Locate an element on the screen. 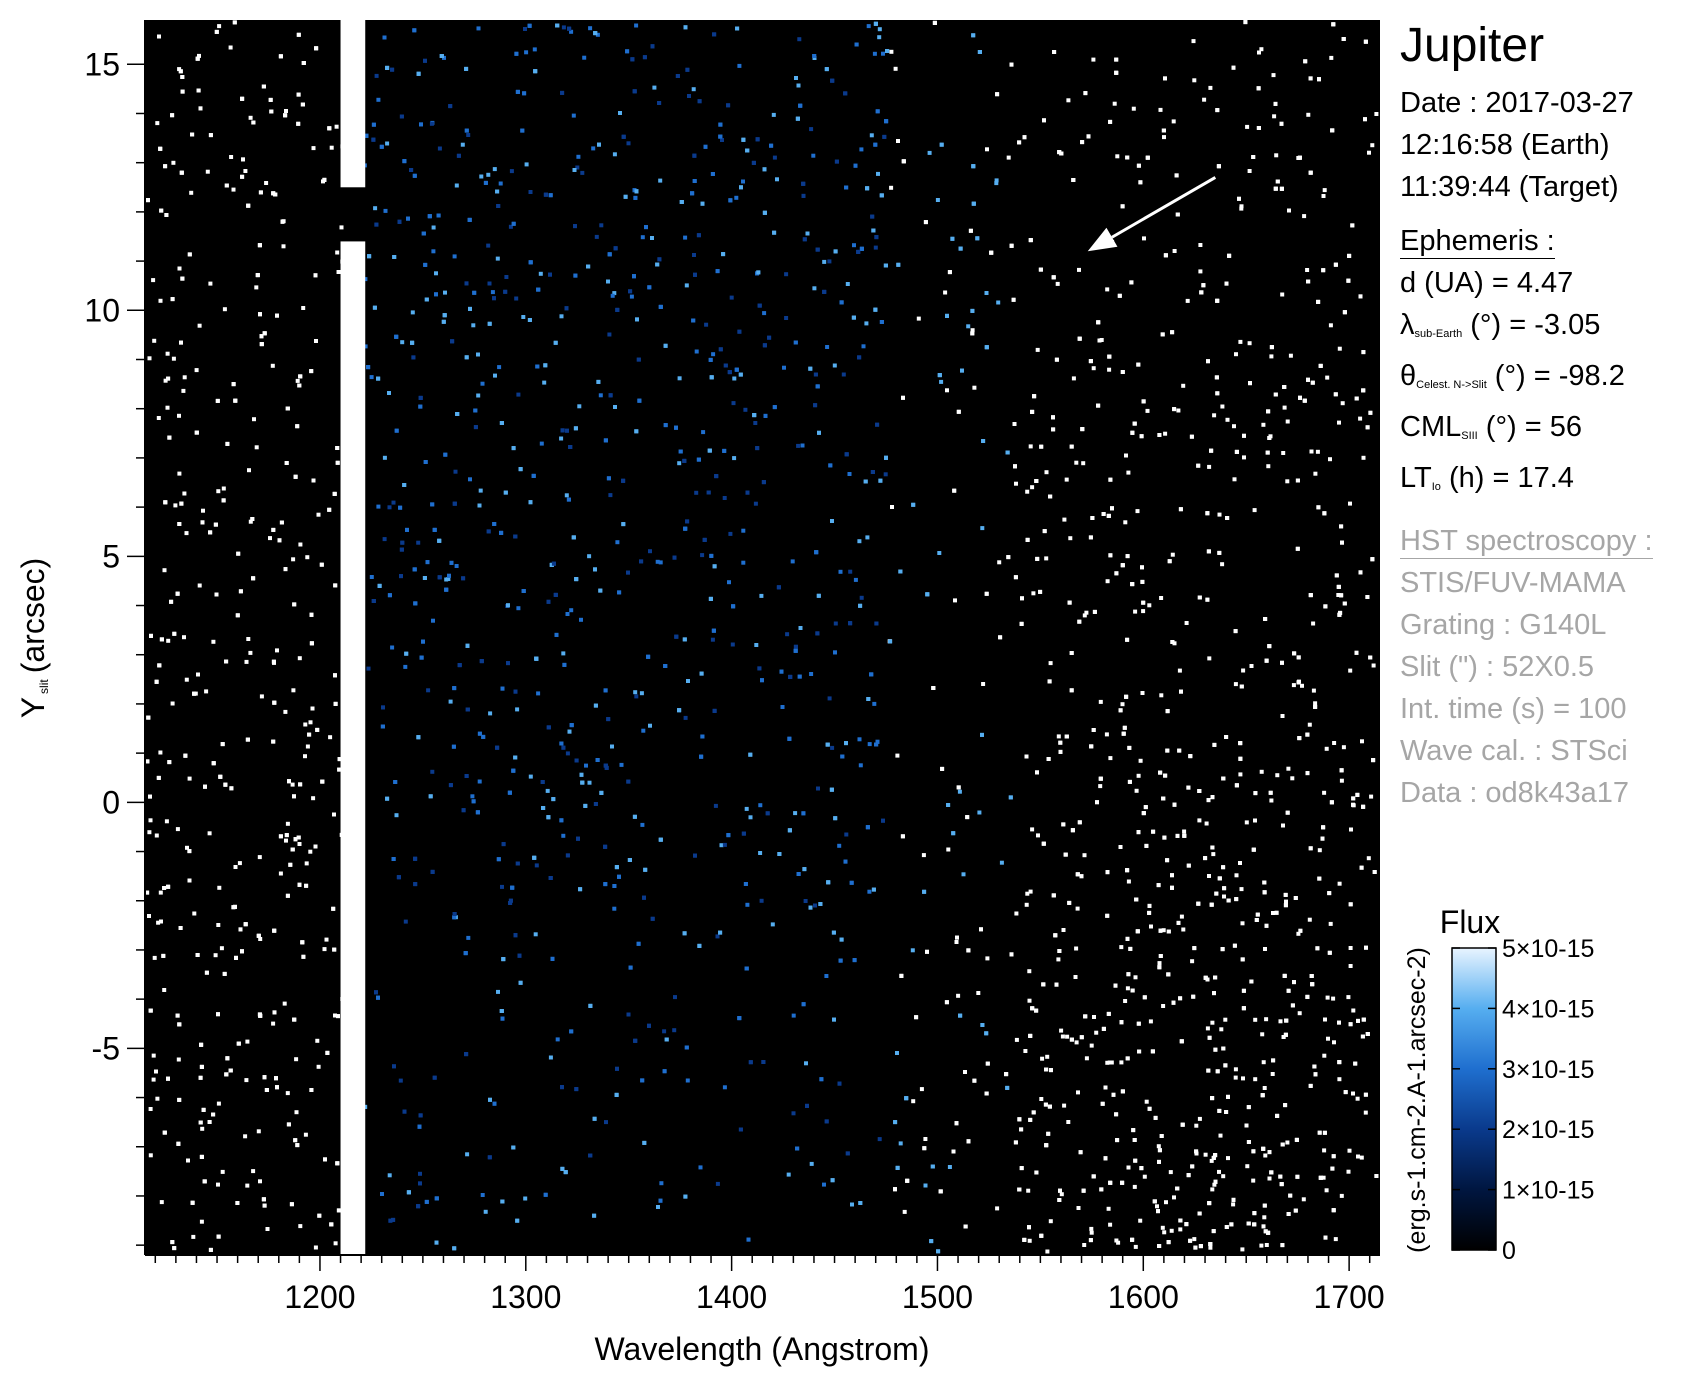 The image size is (1683, 1385). colorbar-ticks: 0 1×10-15 2×10-15 3×10-15 4×10-15 5×10-15 is located at coordinates (1523, 1100).